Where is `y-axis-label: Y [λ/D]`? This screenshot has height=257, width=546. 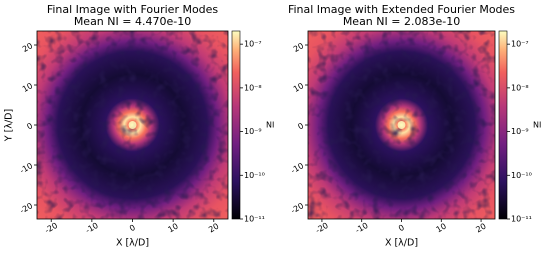
y-axis-label: Y [λ/D] is located at coordinates (9, 125).